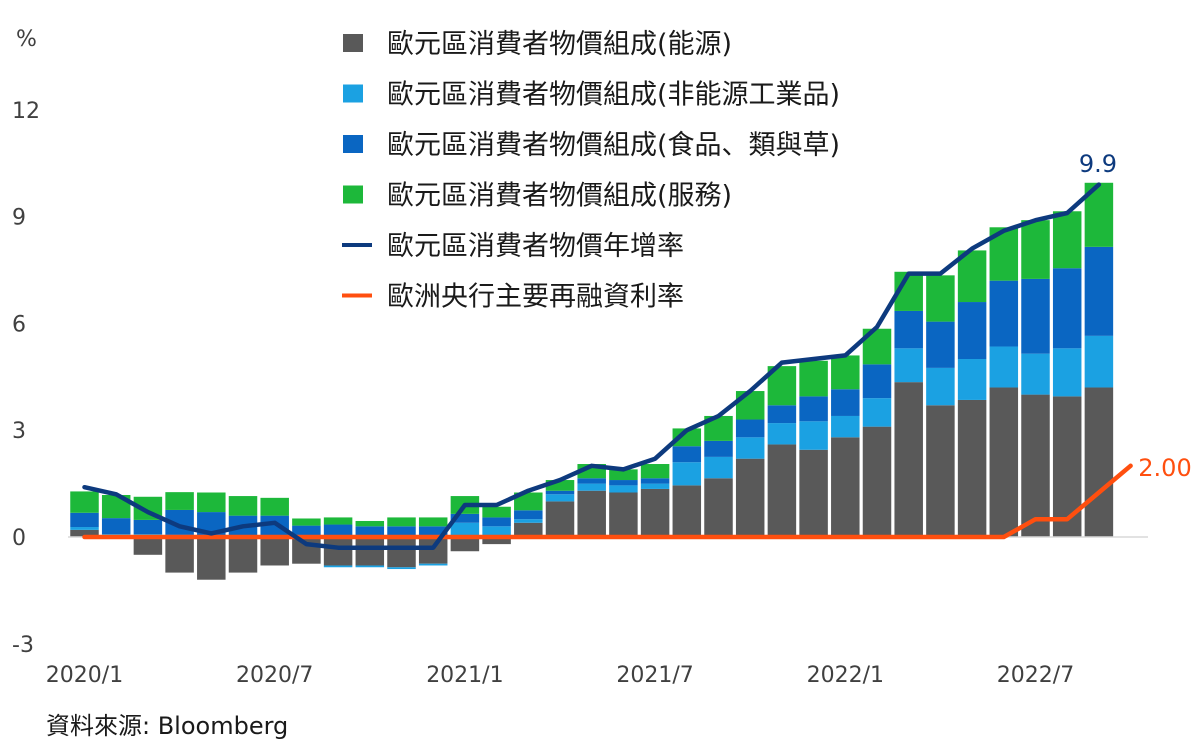  Describe the element at coordinates (19, 538) in the screenshot. I see `y-tick-label: 0` at that location.